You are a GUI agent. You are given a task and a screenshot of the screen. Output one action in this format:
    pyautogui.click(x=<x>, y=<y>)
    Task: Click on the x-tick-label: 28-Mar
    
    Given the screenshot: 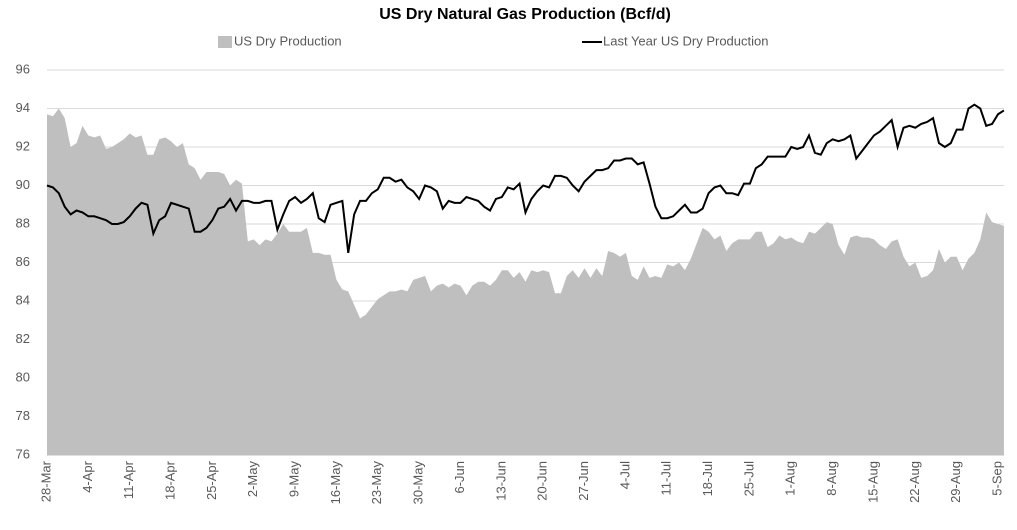 What is the action you would take?
    pyautogui.click(x=45, y=481)
    